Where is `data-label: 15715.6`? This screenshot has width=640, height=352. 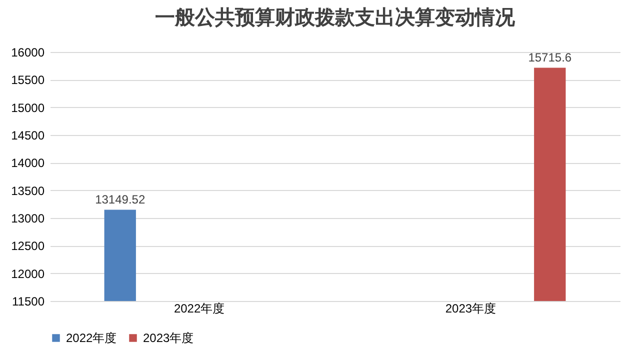 data-label: 15715.6 is located at coordinates (550, 57).